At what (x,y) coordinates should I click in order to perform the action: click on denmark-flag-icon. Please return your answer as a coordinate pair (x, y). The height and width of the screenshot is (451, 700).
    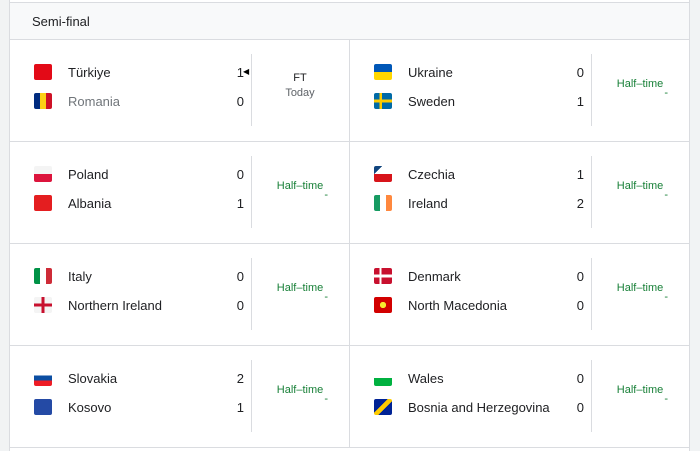
    Looking at the image, I should click on (383, 276).